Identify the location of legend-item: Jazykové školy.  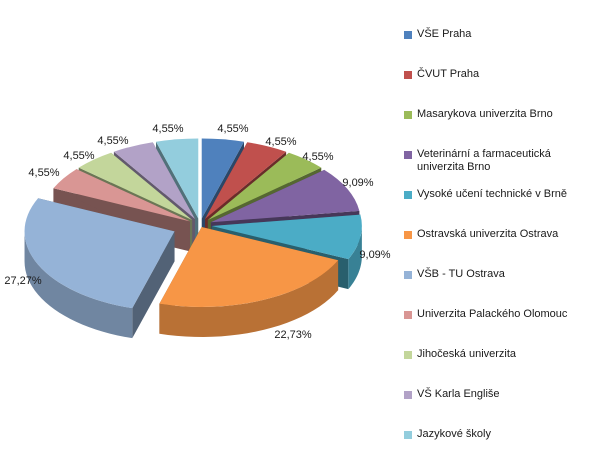
(494, 434).